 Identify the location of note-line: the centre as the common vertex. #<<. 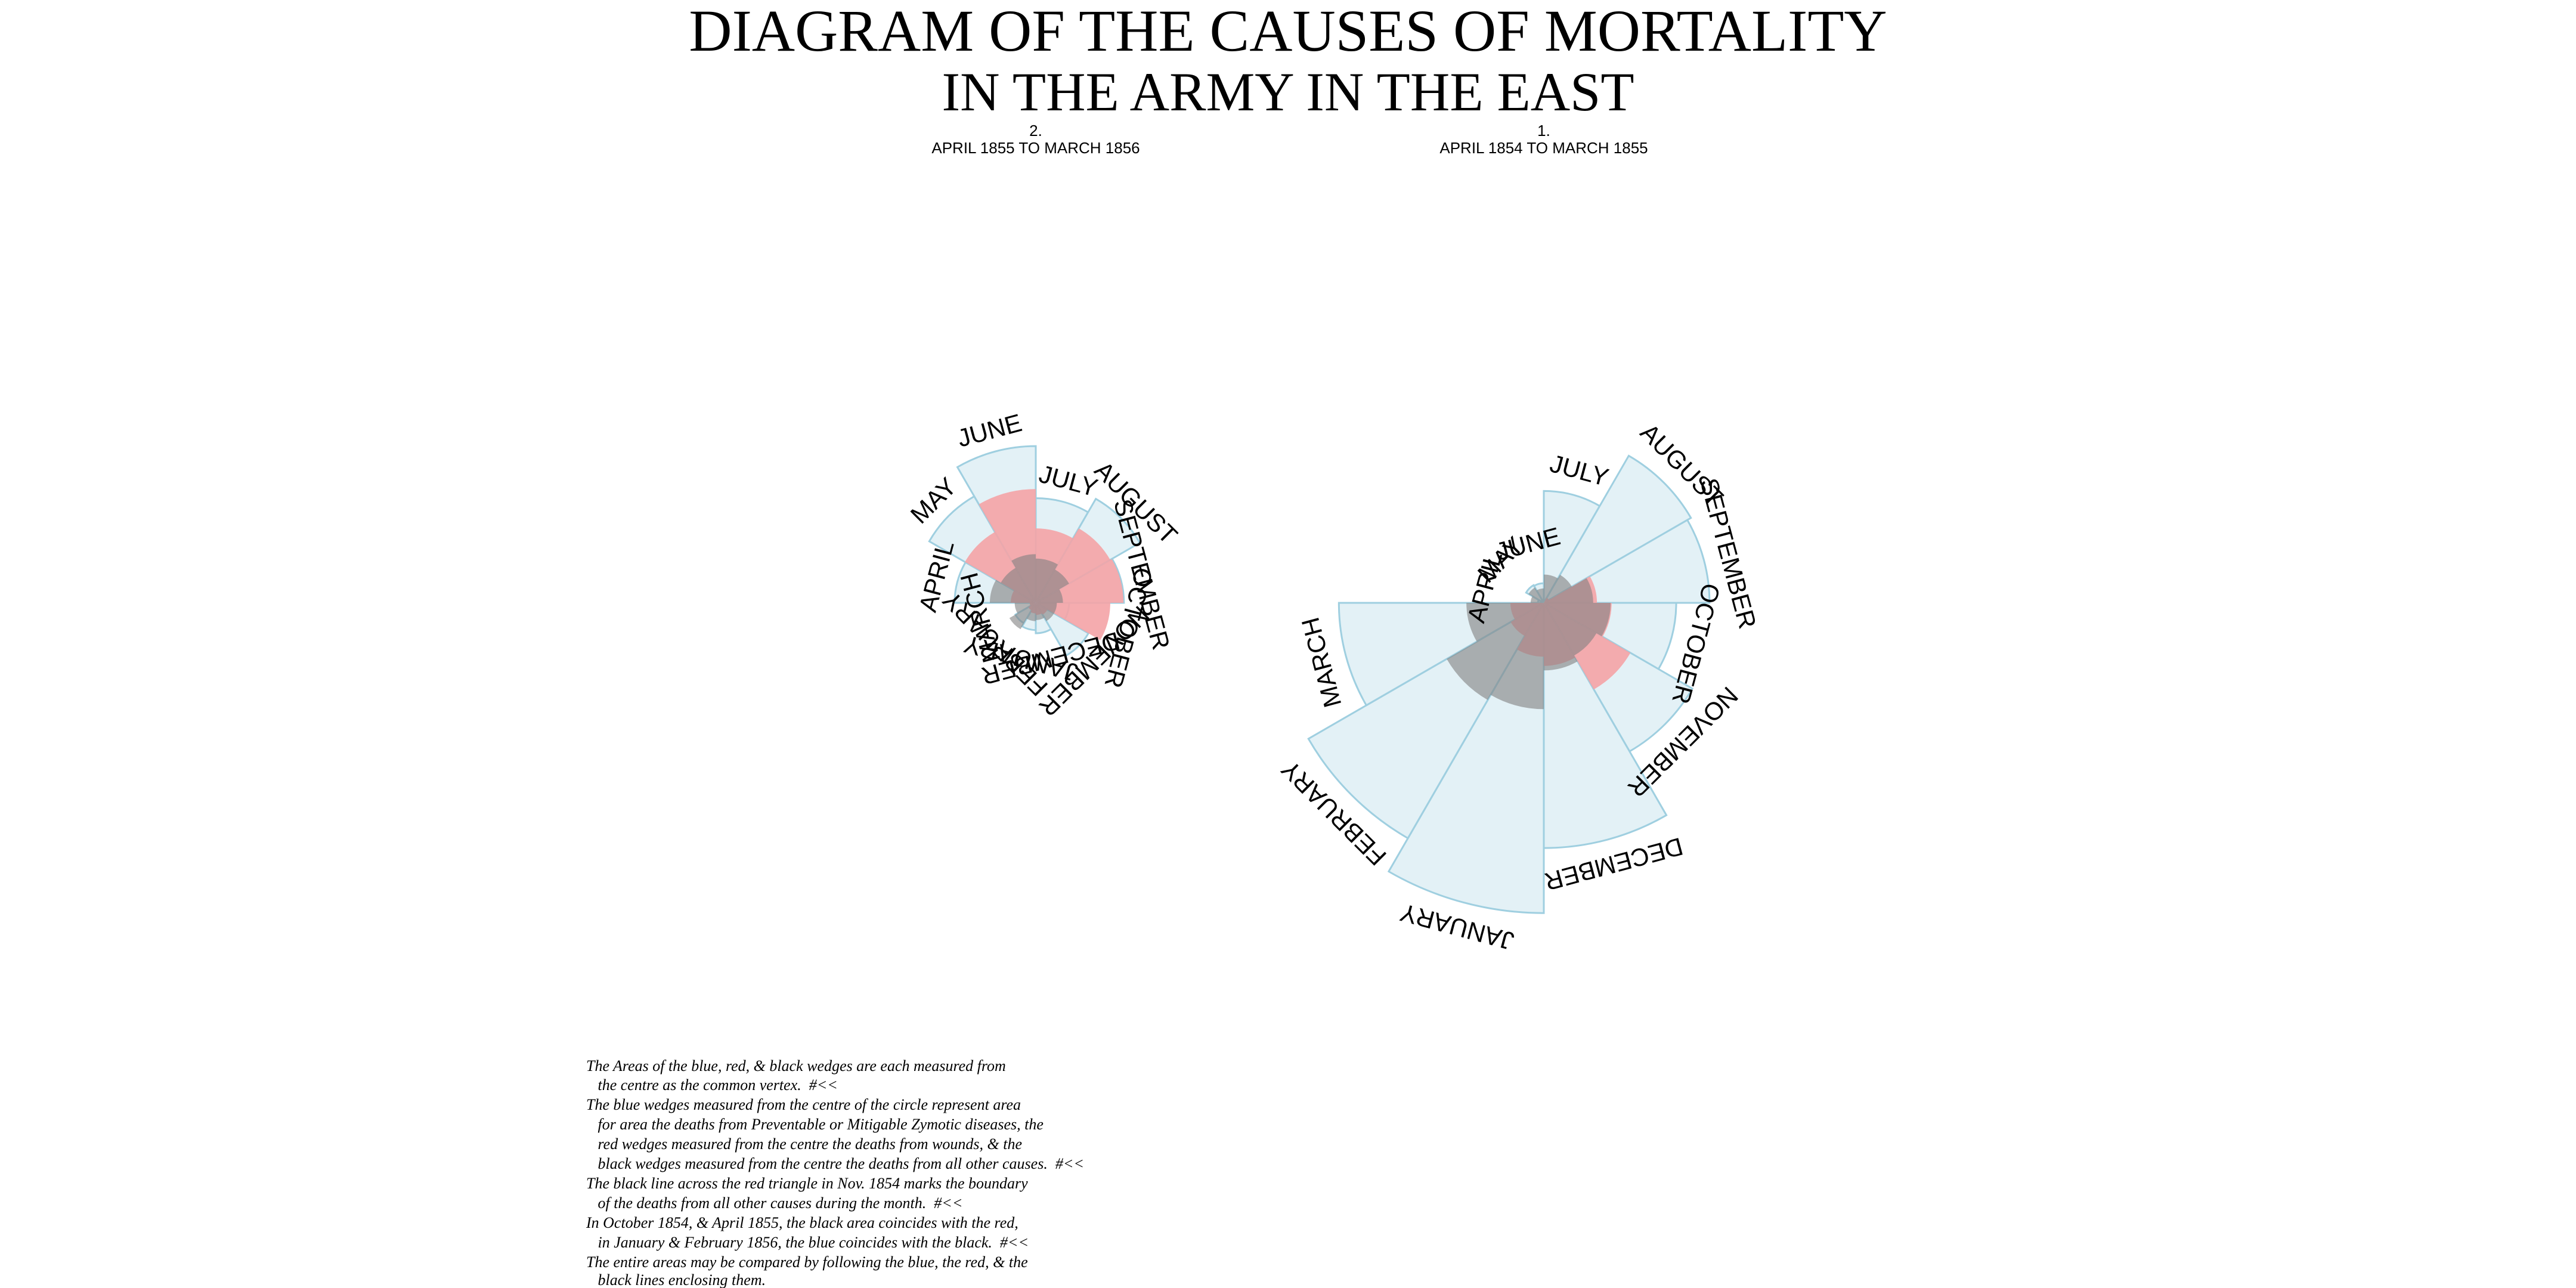
(712, 1085).